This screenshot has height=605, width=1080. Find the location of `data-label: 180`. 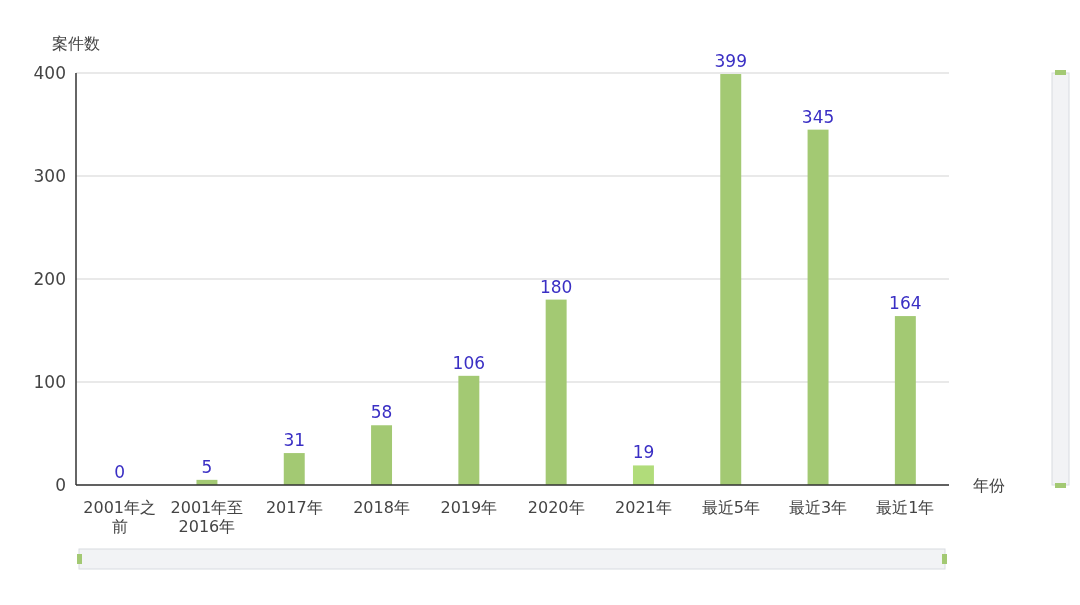

data-label: 180 is located at coordinates (556, 286).